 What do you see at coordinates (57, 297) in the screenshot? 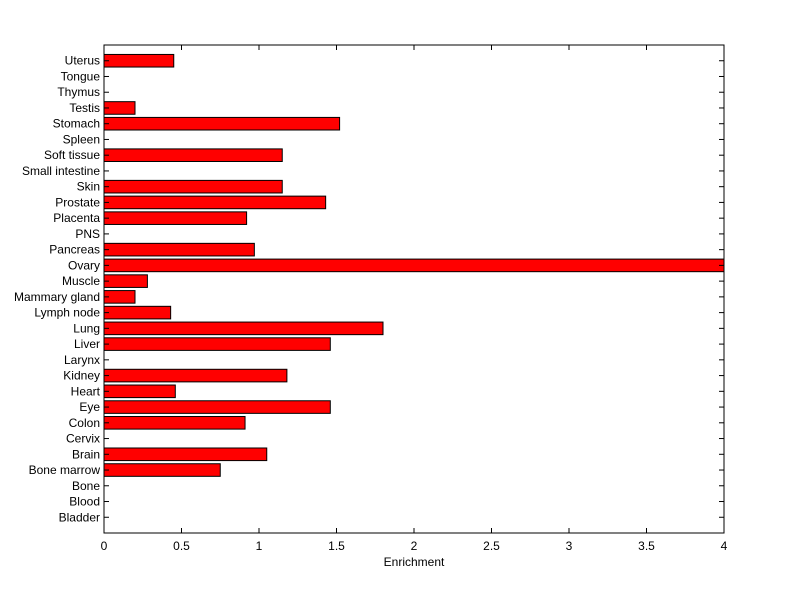
I see `y-tick-label: Mammary gland` at bounding box center [57, 297].